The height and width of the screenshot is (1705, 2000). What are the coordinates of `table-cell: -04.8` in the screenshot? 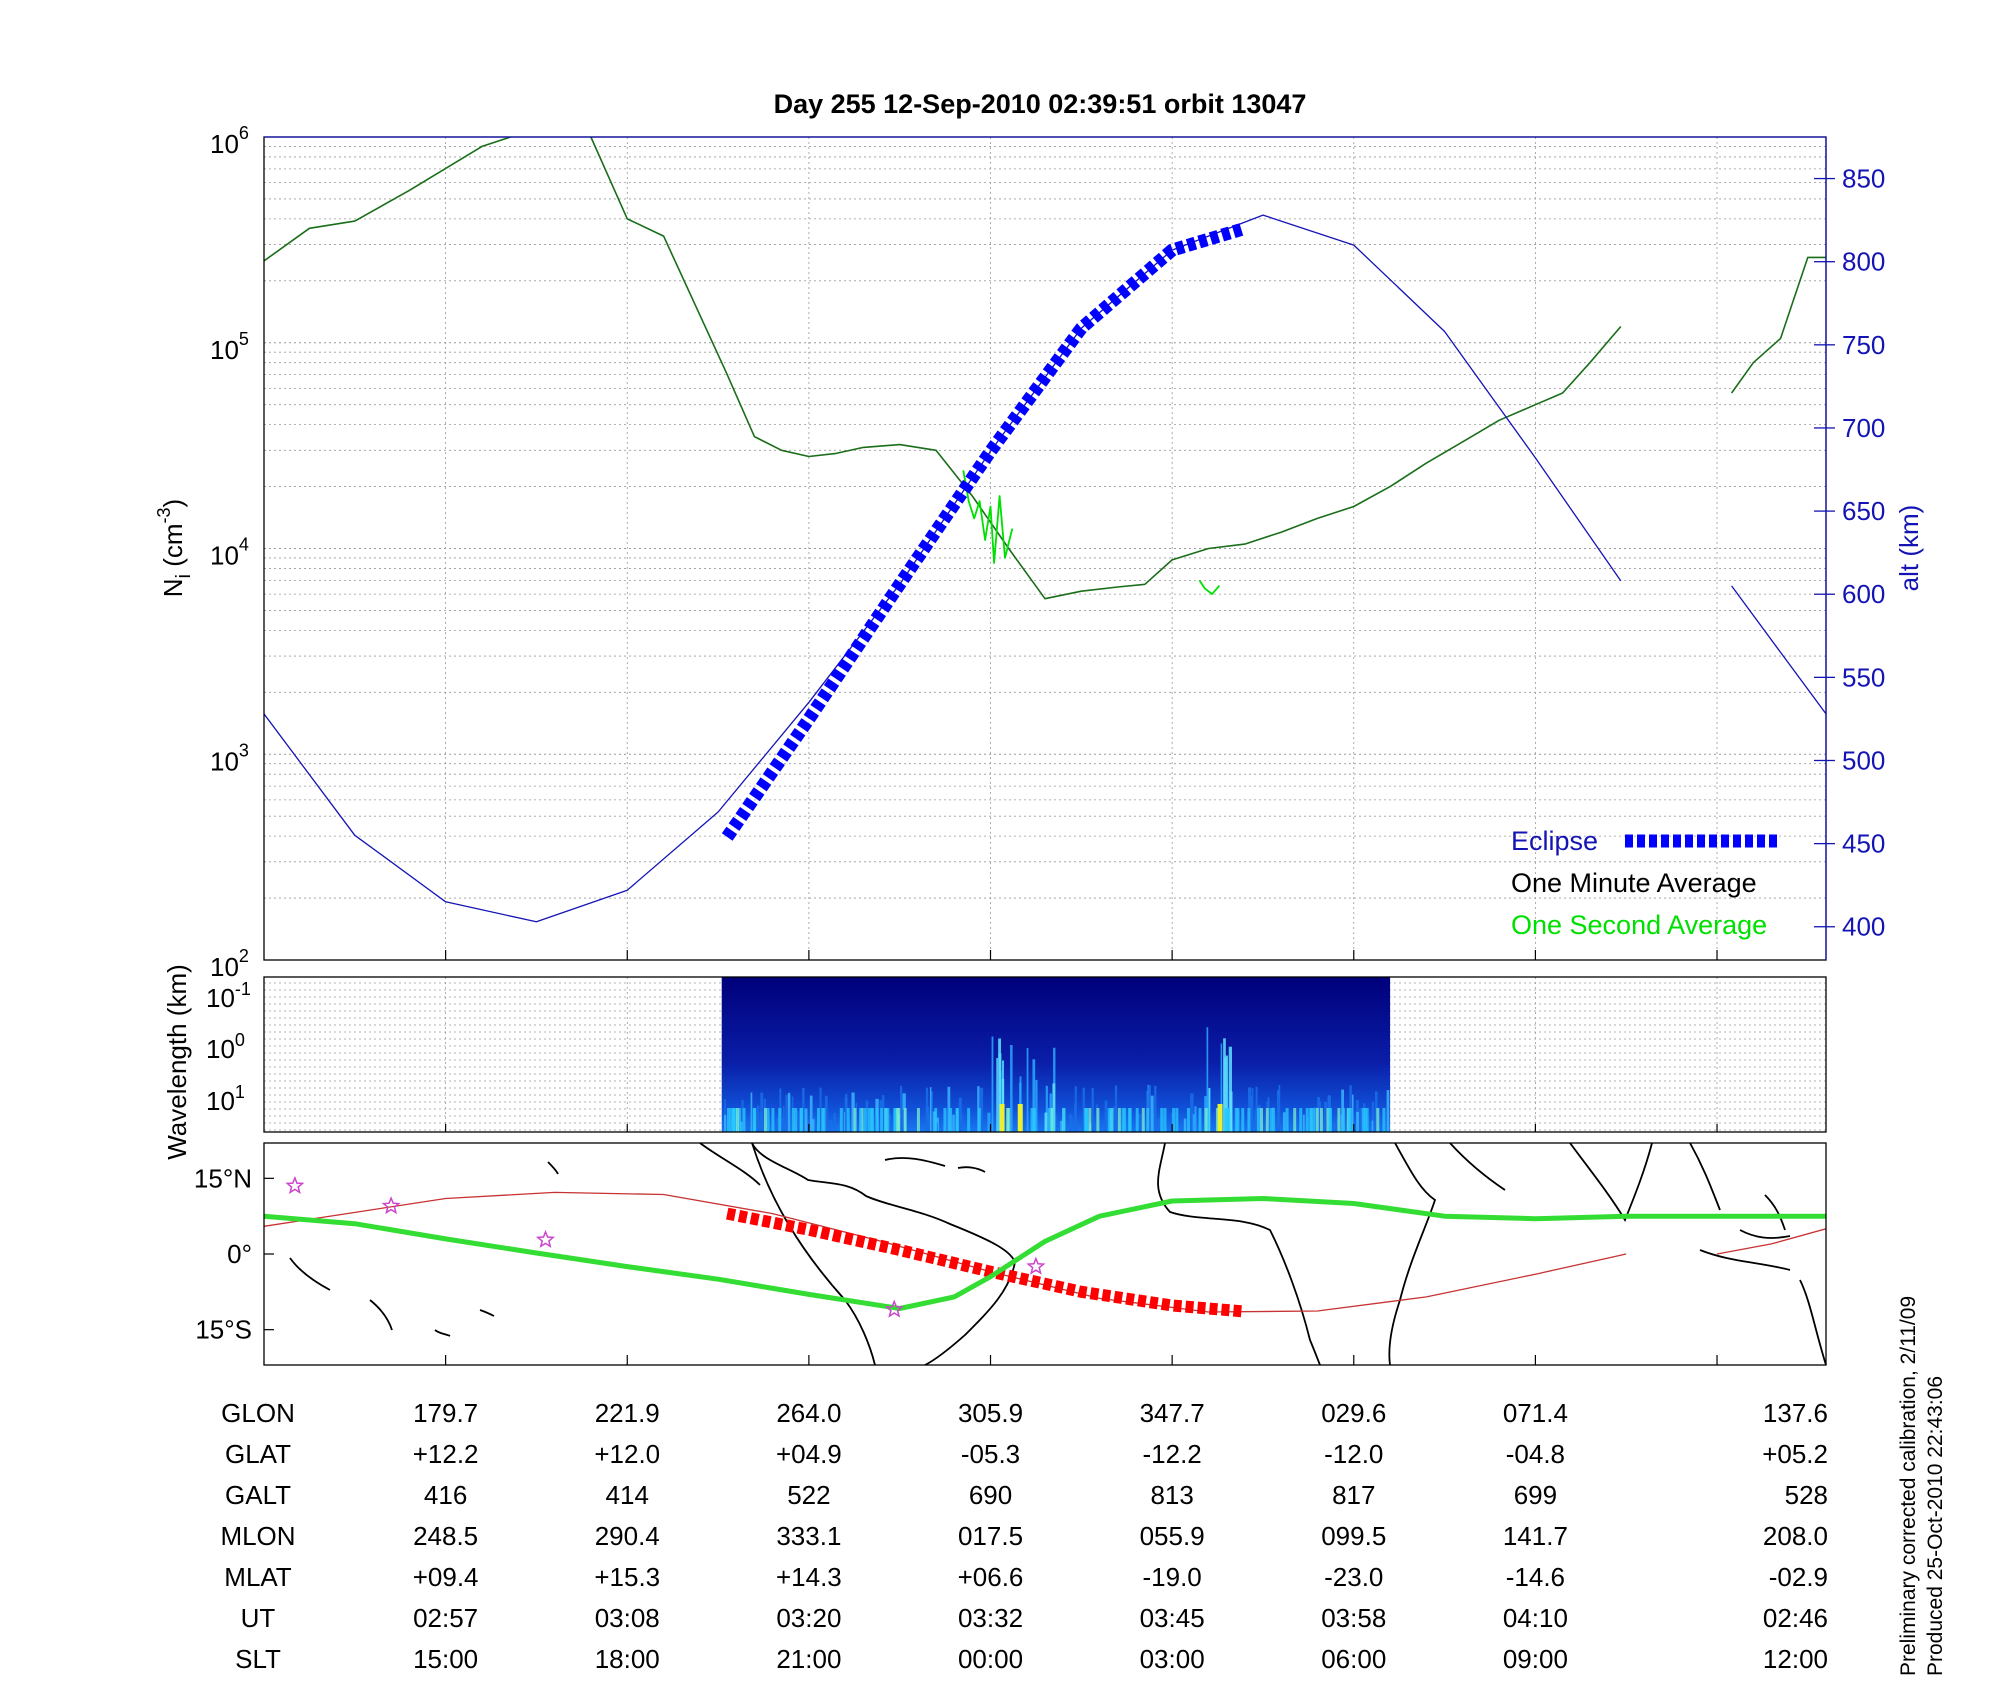 It's located at (1535, 1454).